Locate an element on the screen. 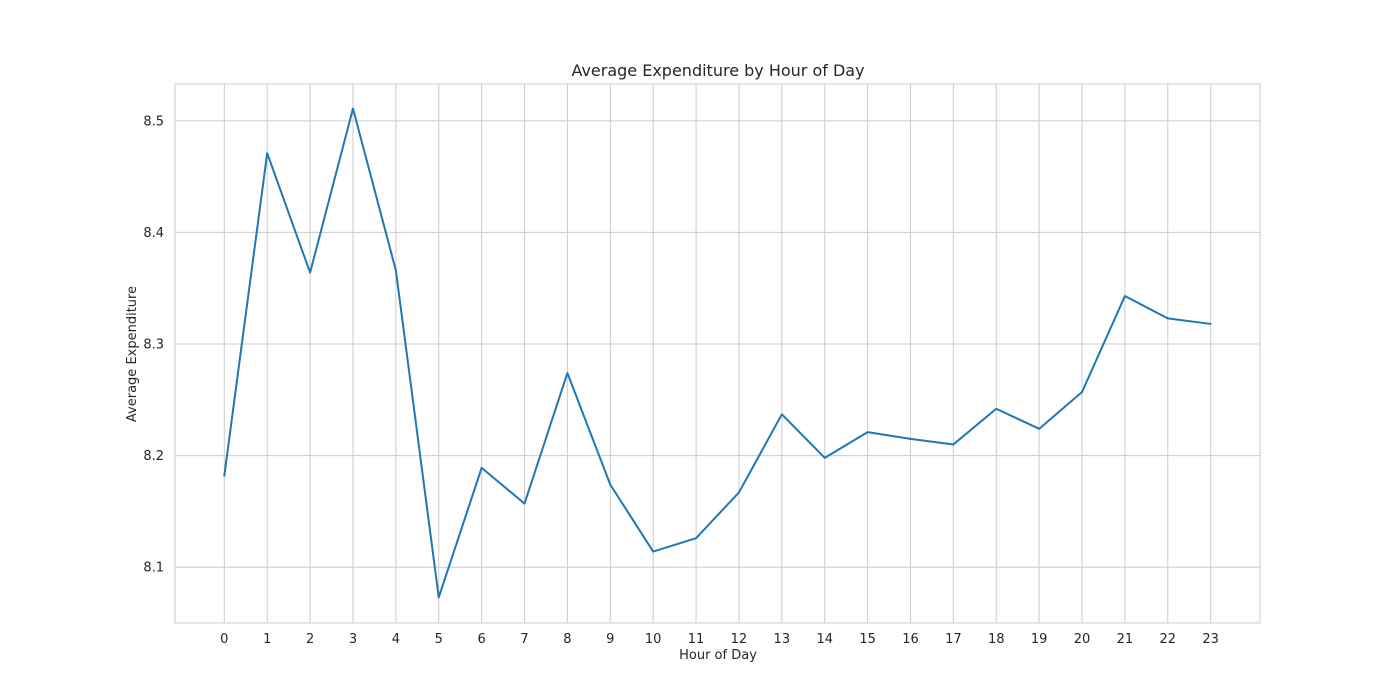 The height and width of the screenshot is (700, 1400). y-tick-label: 8.1 is located at coordinates (153, 568).